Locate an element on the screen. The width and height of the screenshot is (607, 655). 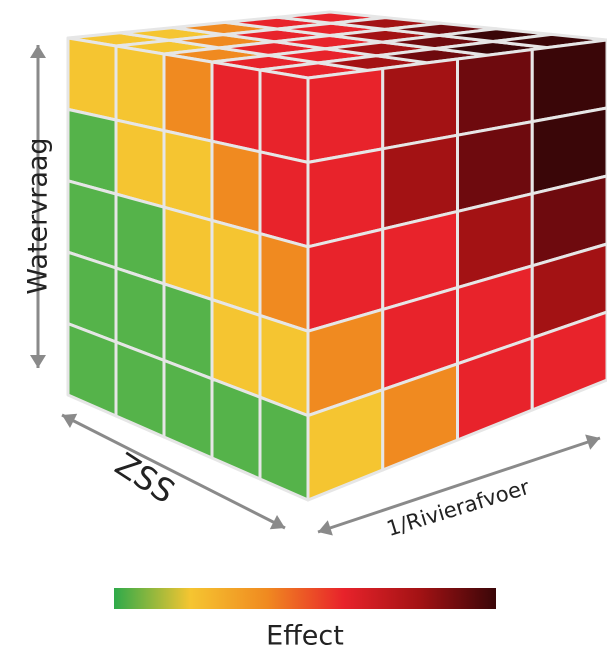
zss-arrow is located at coordinates (173, 471).